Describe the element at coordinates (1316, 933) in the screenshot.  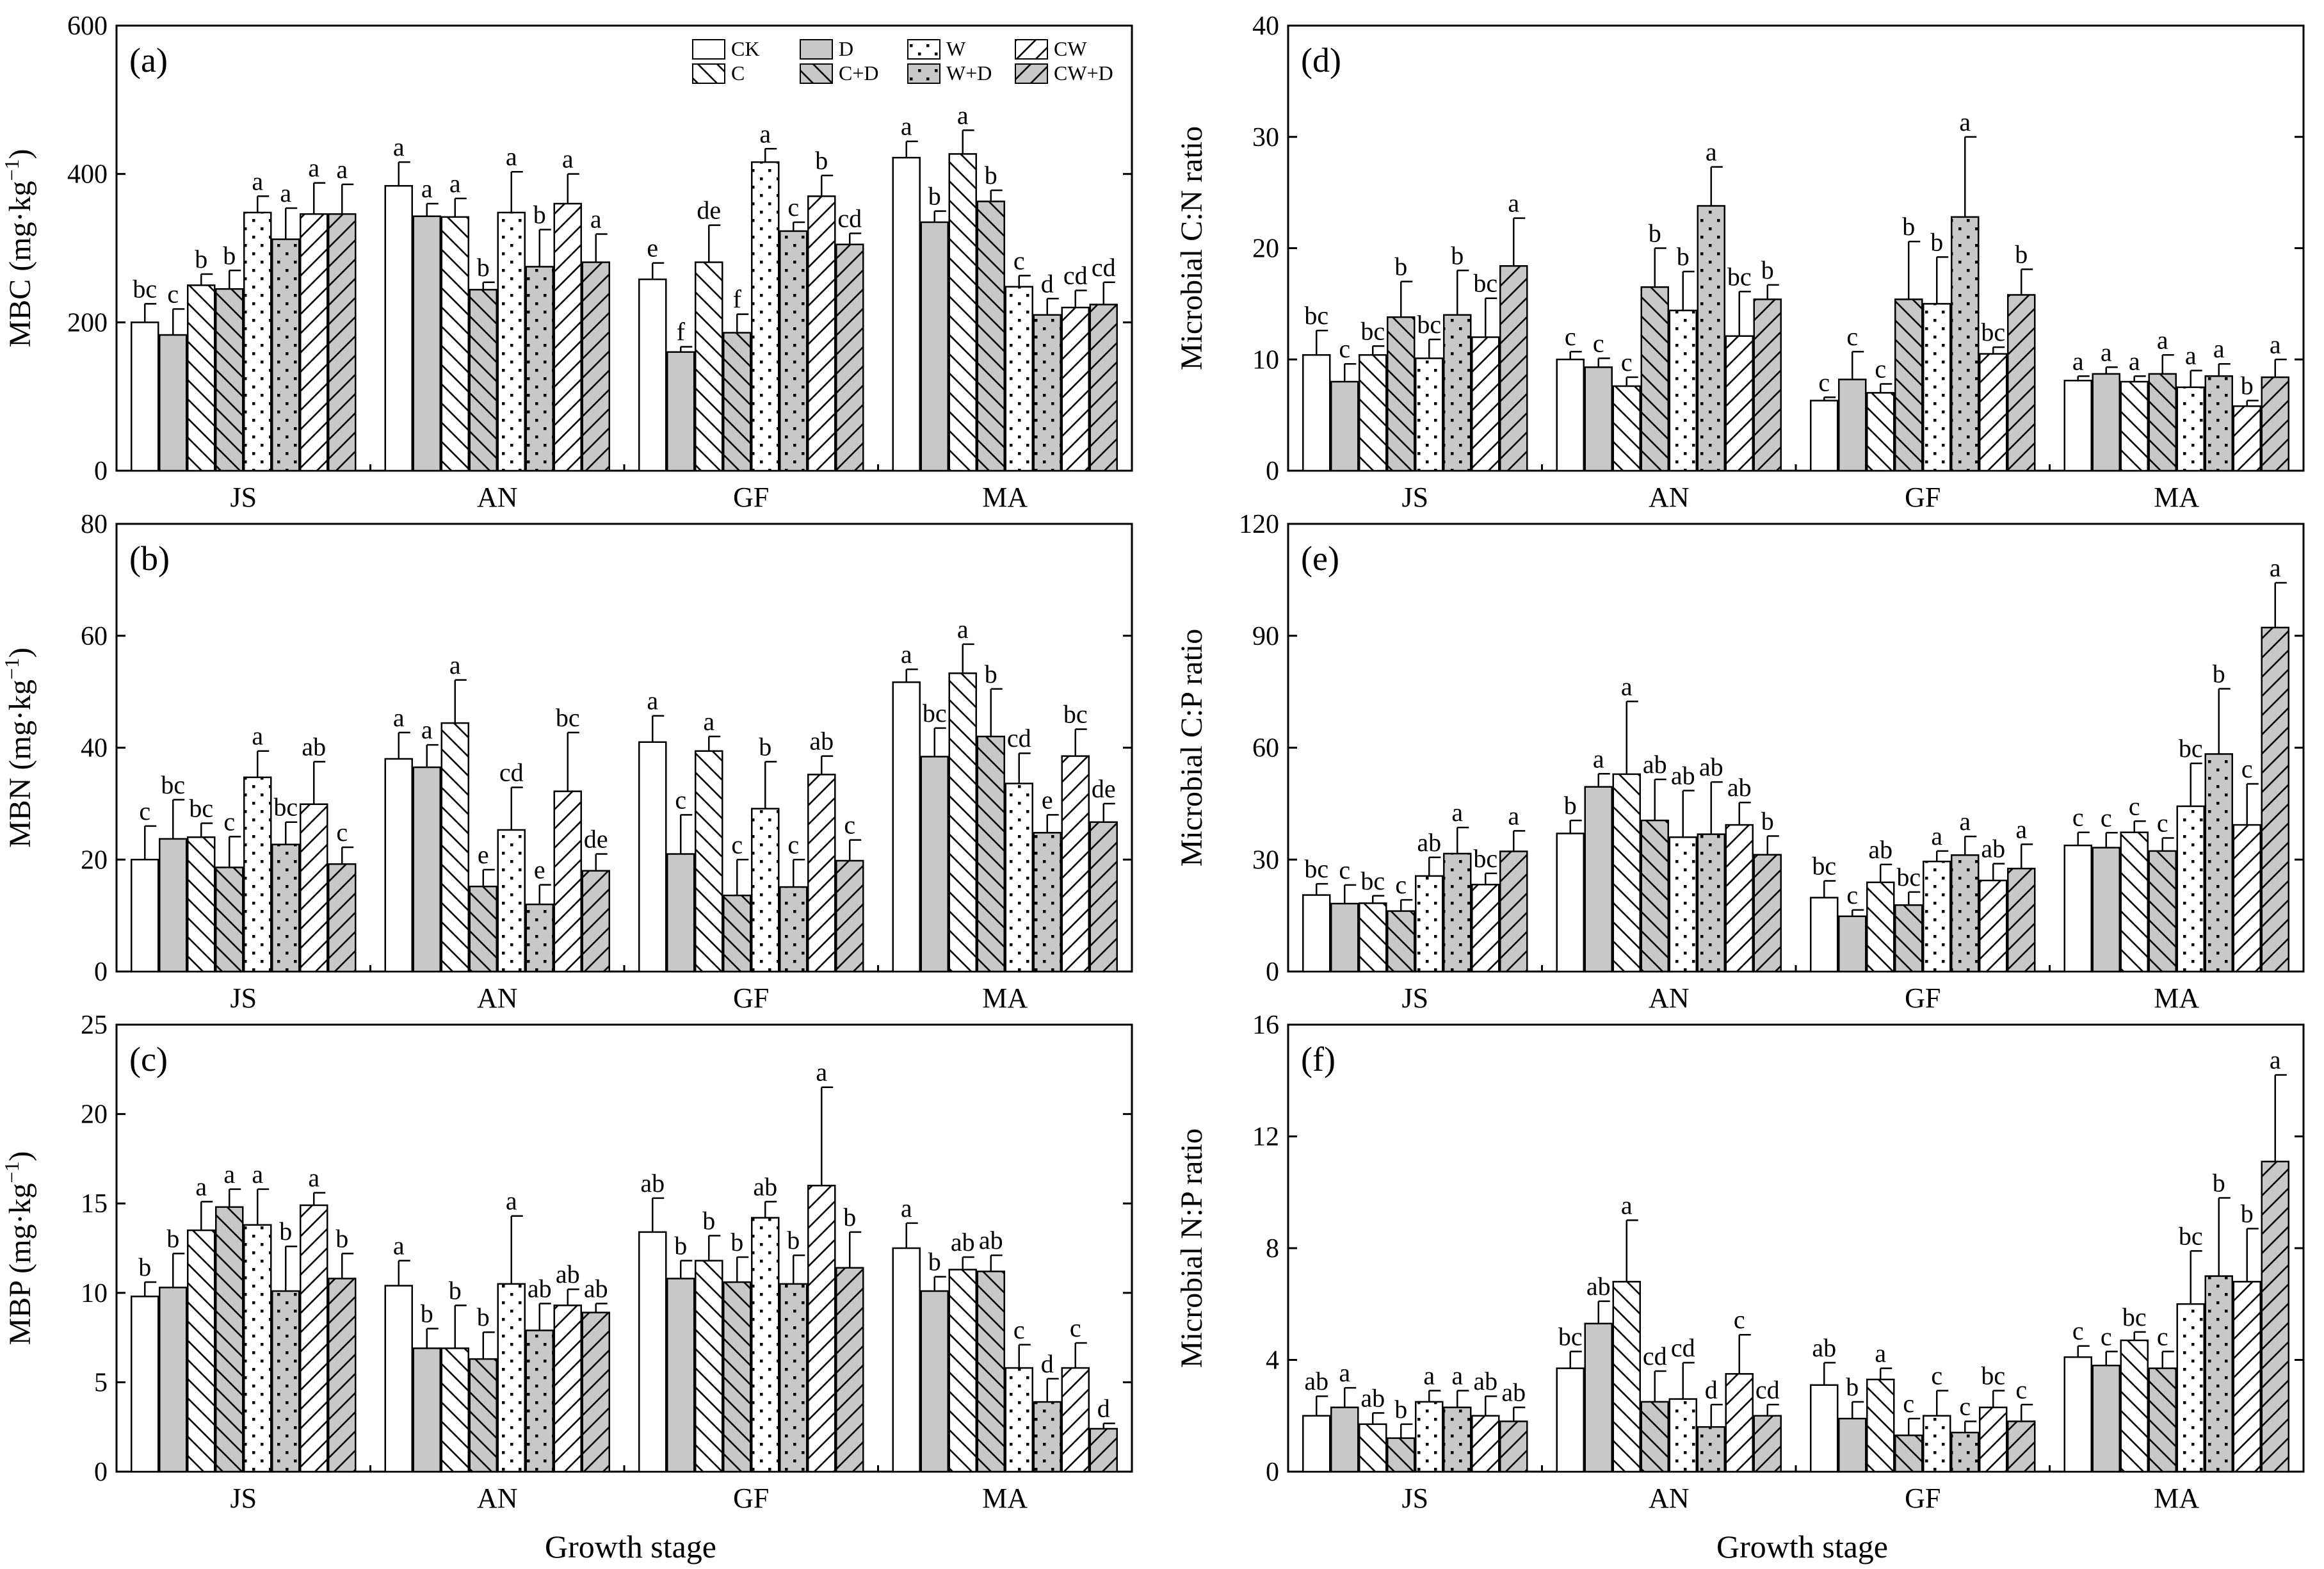
I see `bar-js-ck` at that location.